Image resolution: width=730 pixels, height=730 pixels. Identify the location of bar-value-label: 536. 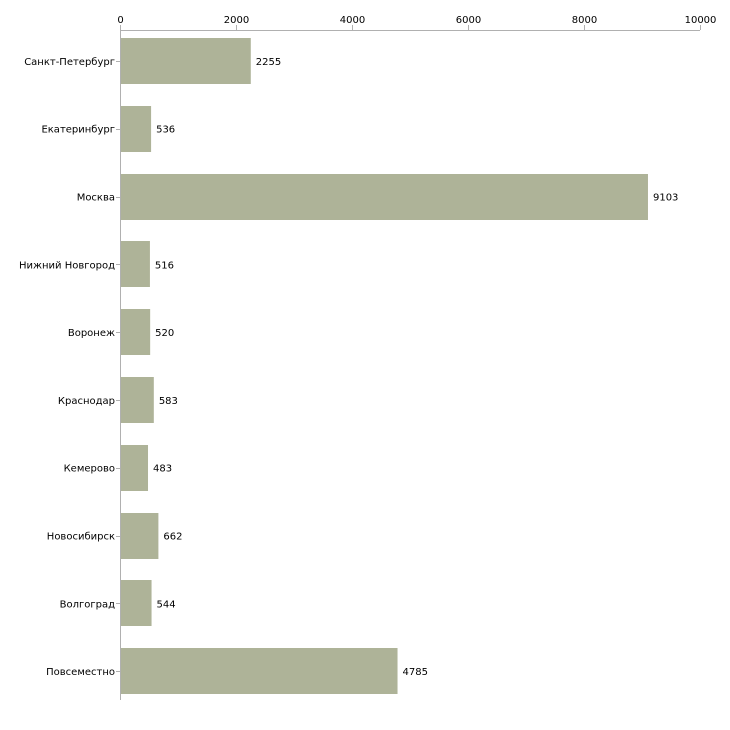
(165, 130).